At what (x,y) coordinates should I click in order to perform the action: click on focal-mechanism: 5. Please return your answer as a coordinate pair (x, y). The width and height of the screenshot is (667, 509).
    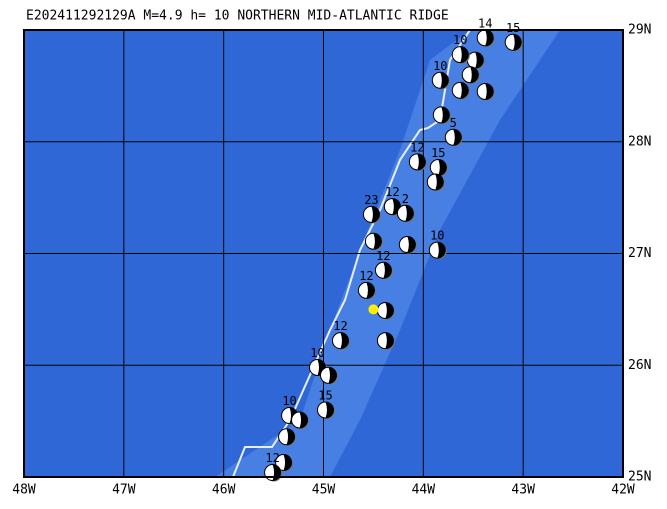
    Looking at the image, I should click on (453, 131).